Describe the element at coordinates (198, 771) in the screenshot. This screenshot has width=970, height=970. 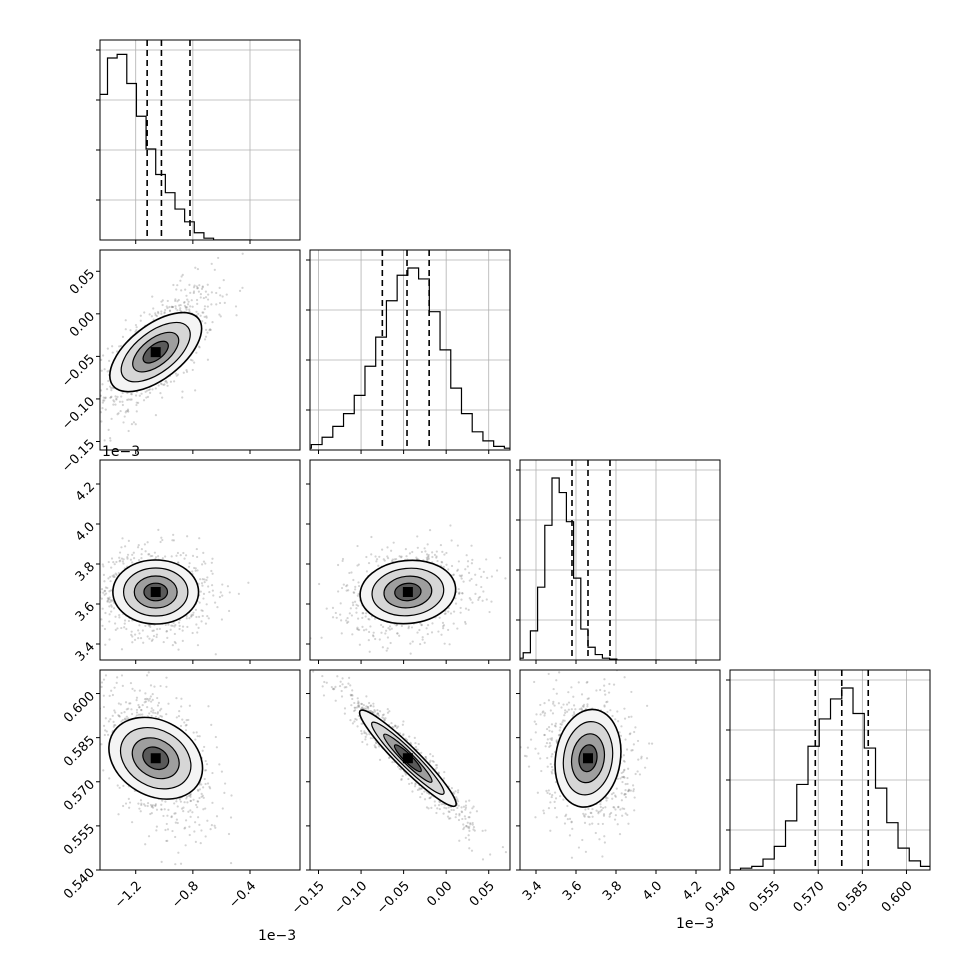
I see `scatter-panel-p1-p4` at that location.